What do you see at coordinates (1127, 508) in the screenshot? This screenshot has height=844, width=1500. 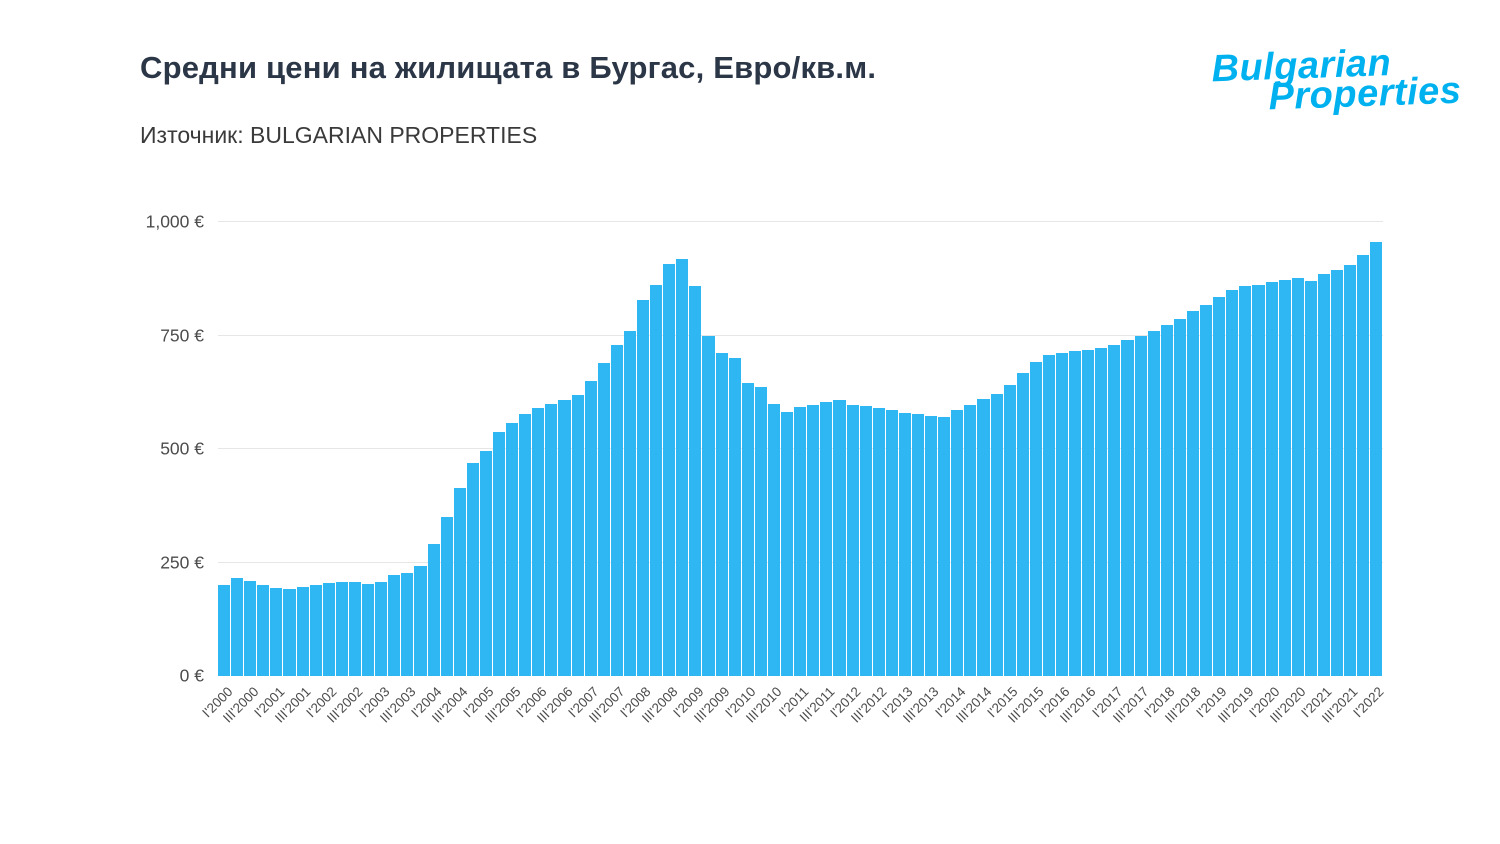 I see `bar-II'2017` at bounding box center [1127, 508].